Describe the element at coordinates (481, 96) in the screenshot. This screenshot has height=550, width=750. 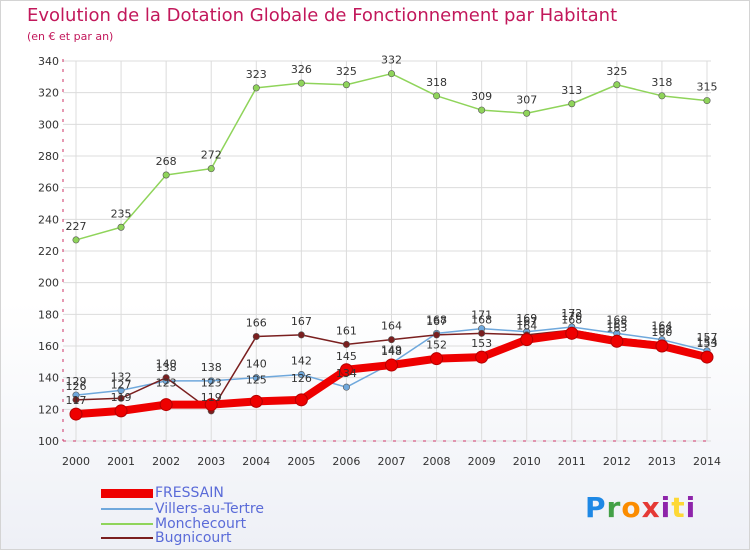
I see `data-label: 309` at that location.